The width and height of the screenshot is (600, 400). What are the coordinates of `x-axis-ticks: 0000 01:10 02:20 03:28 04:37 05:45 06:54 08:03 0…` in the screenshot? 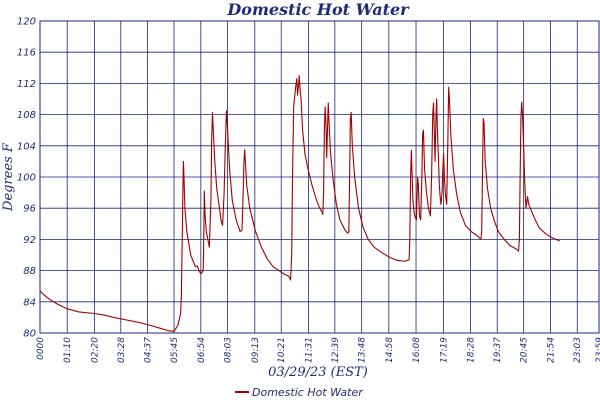 It's located at (318, 350).